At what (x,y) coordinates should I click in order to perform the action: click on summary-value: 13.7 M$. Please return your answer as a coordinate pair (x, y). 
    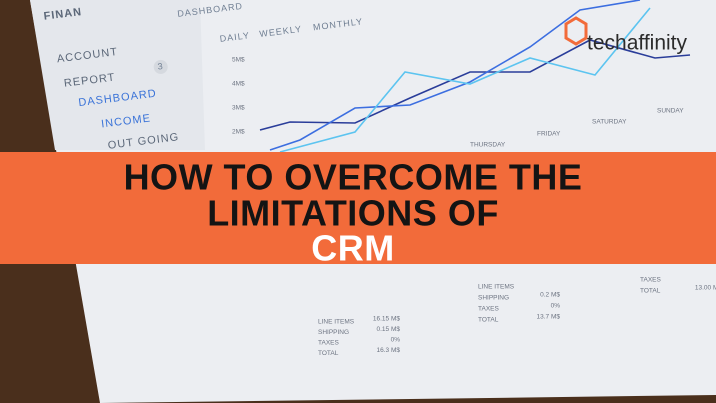
    Looking at the image, I should click on (549, 317).